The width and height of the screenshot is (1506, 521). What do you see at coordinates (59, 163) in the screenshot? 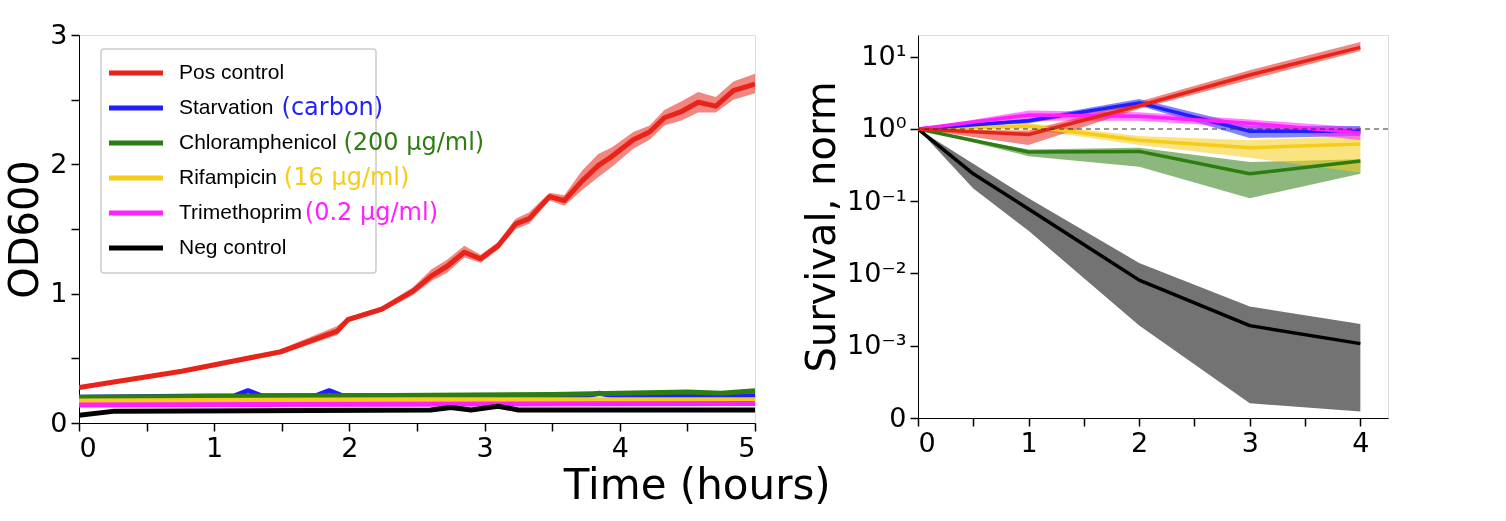
I see `y-tick-label: 2` at bounding box center [59, 163].